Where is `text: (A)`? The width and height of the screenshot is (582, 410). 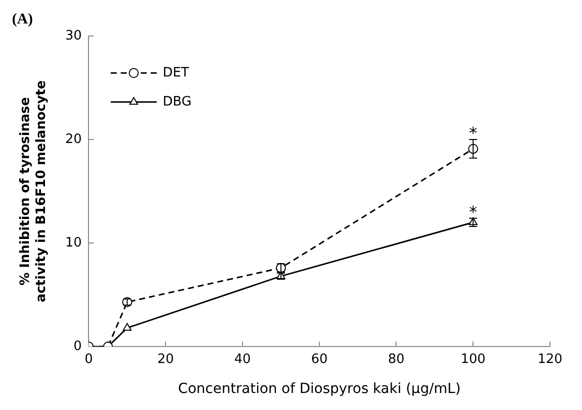
text: (A) is located at coordinates (22, 19).